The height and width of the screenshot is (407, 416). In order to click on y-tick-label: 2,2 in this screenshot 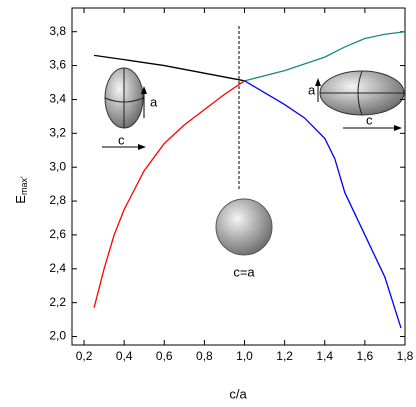, I will do `click(57, 302)`.